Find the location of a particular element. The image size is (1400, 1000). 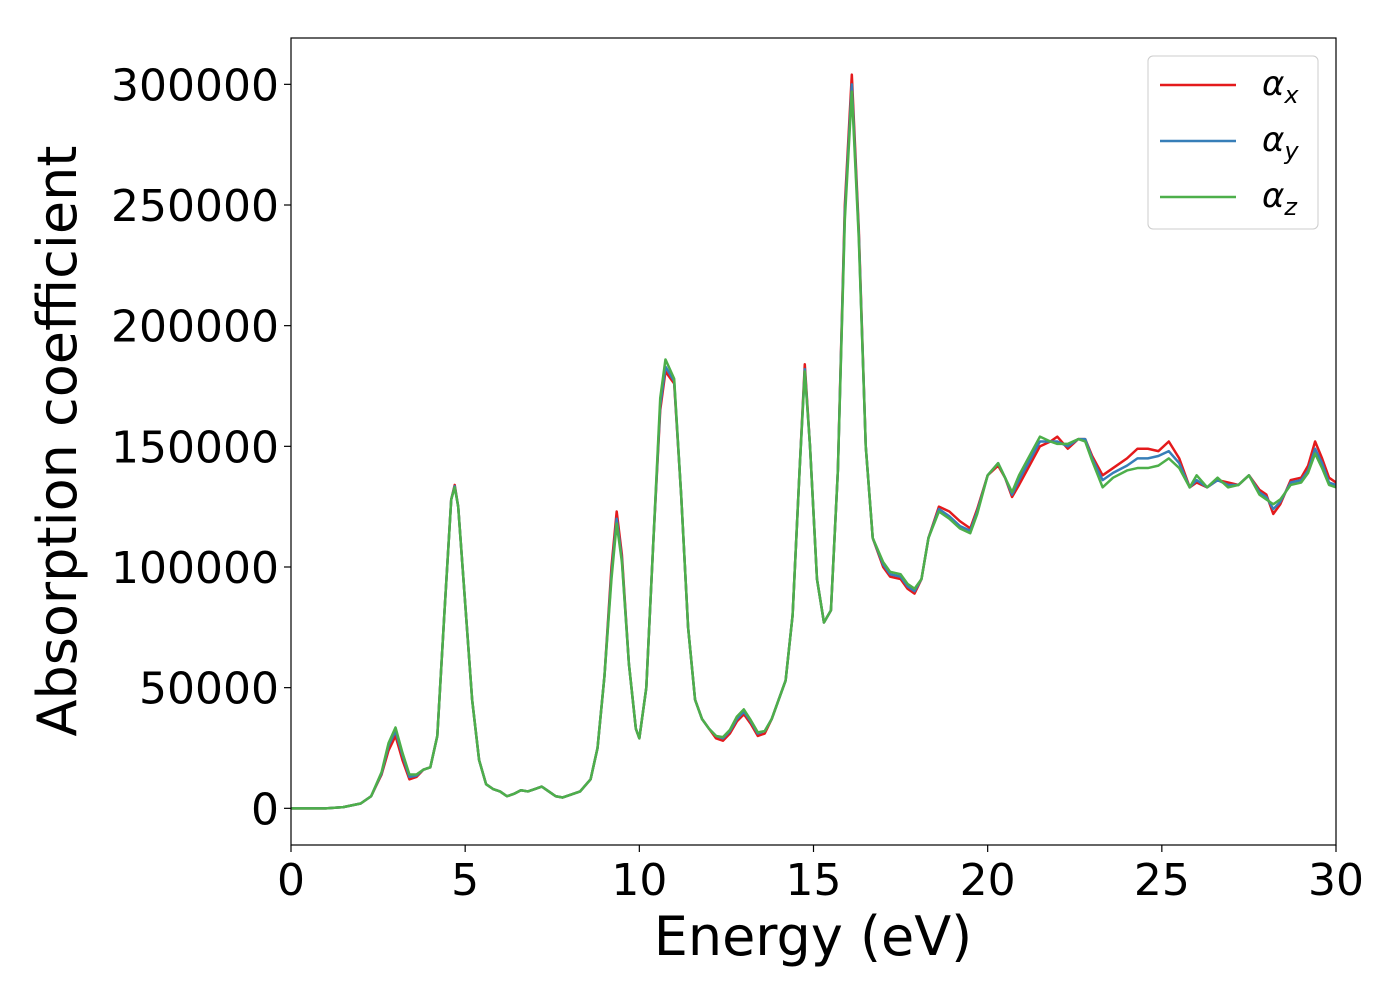

x-tick-label: 15 is located at coordinates (814, 880).